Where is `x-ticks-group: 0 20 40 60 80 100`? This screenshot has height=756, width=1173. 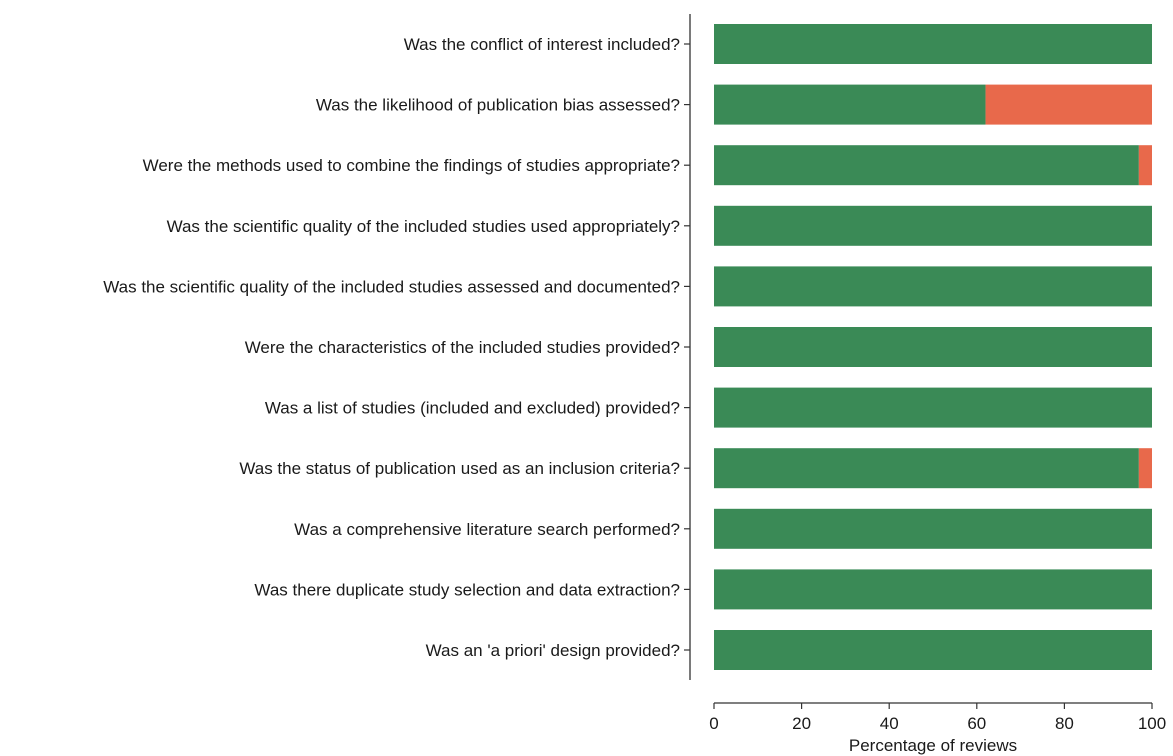 x-ticks-group: 0 20 40 60 80 100 is located at coordinates (937, 718).